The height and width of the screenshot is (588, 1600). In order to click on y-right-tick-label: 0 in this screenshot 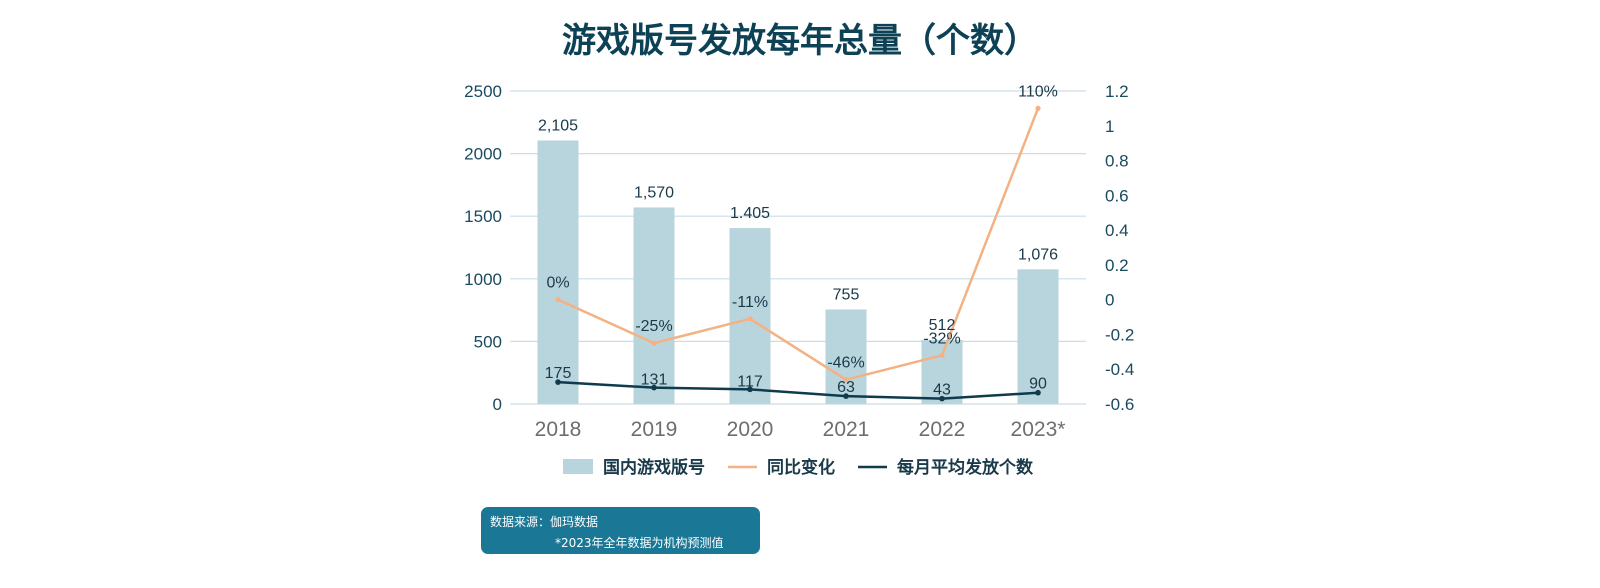, I will do `click(1109, 300)`.